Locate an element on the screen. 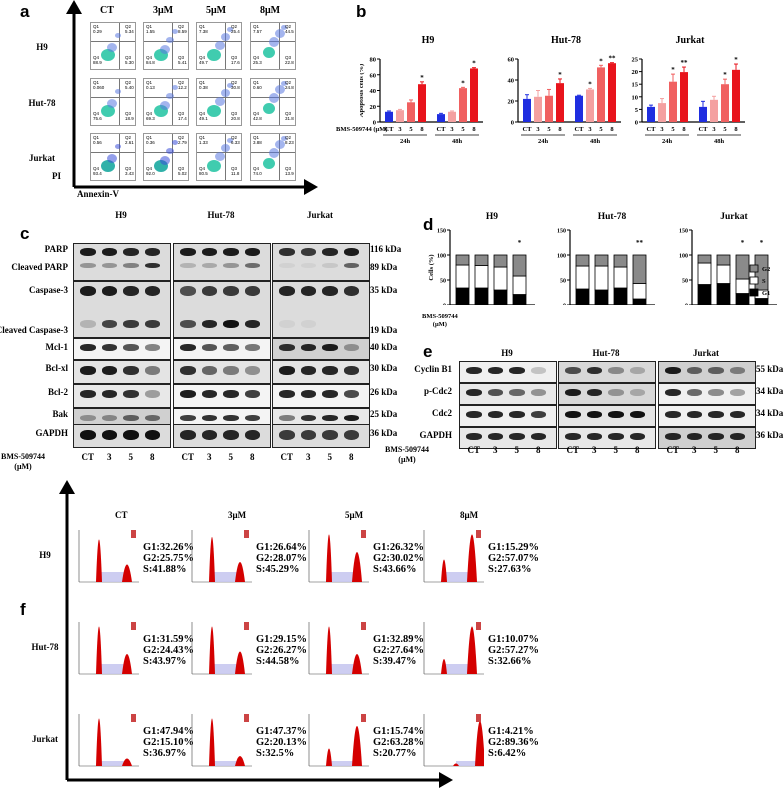  dose-label: 3 is located at coordinates (109, 457).